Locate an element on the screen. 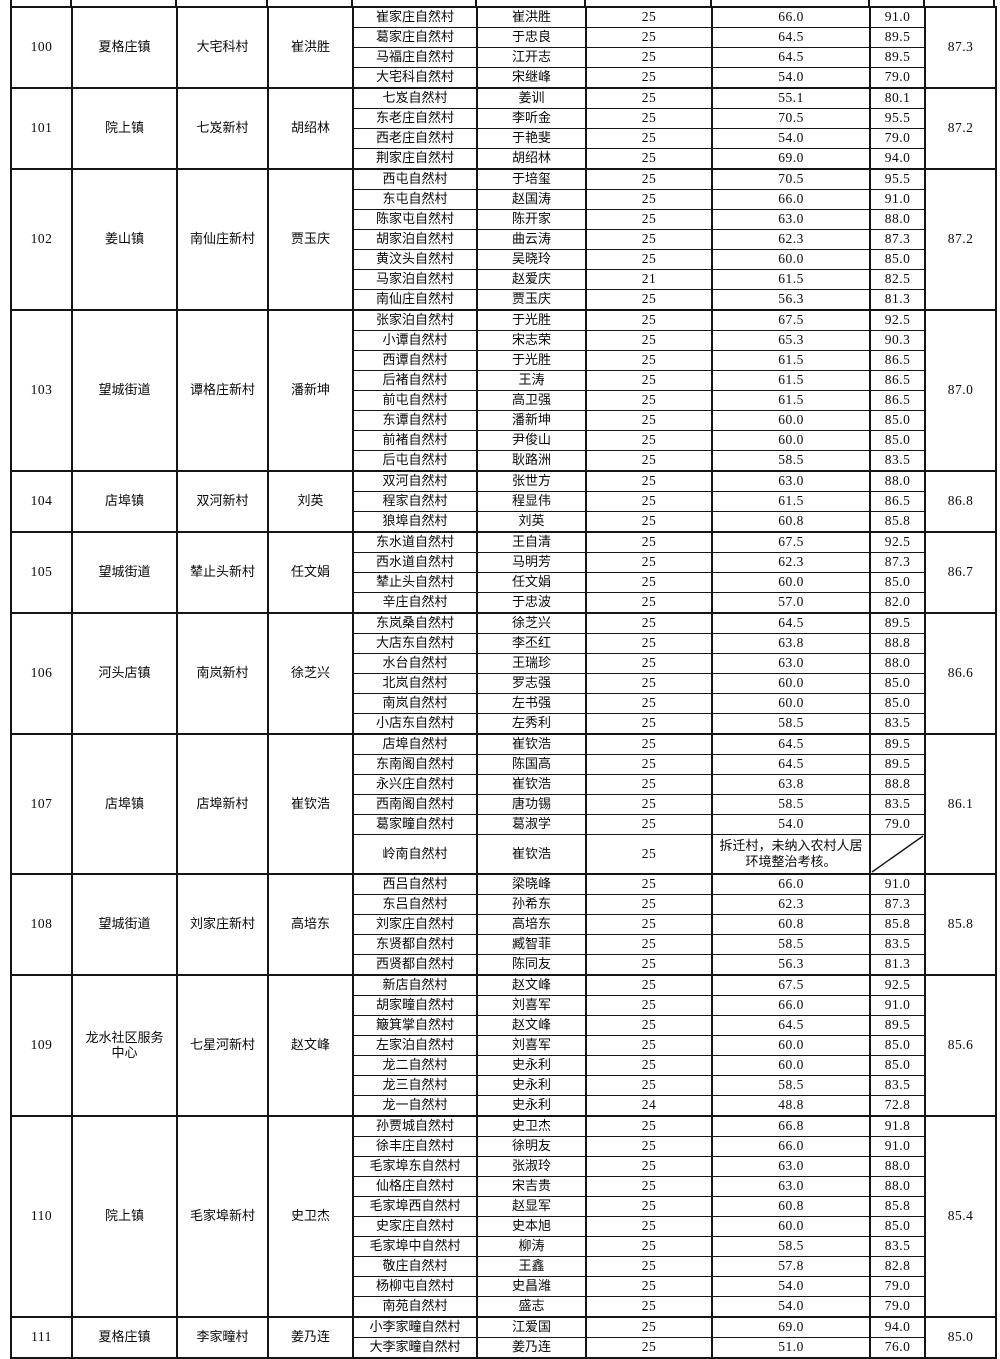 The width and height of the screenshot is (1000, 1359). new-village-cell: 毛家埠新村 is located at coordinates (222, 1216).